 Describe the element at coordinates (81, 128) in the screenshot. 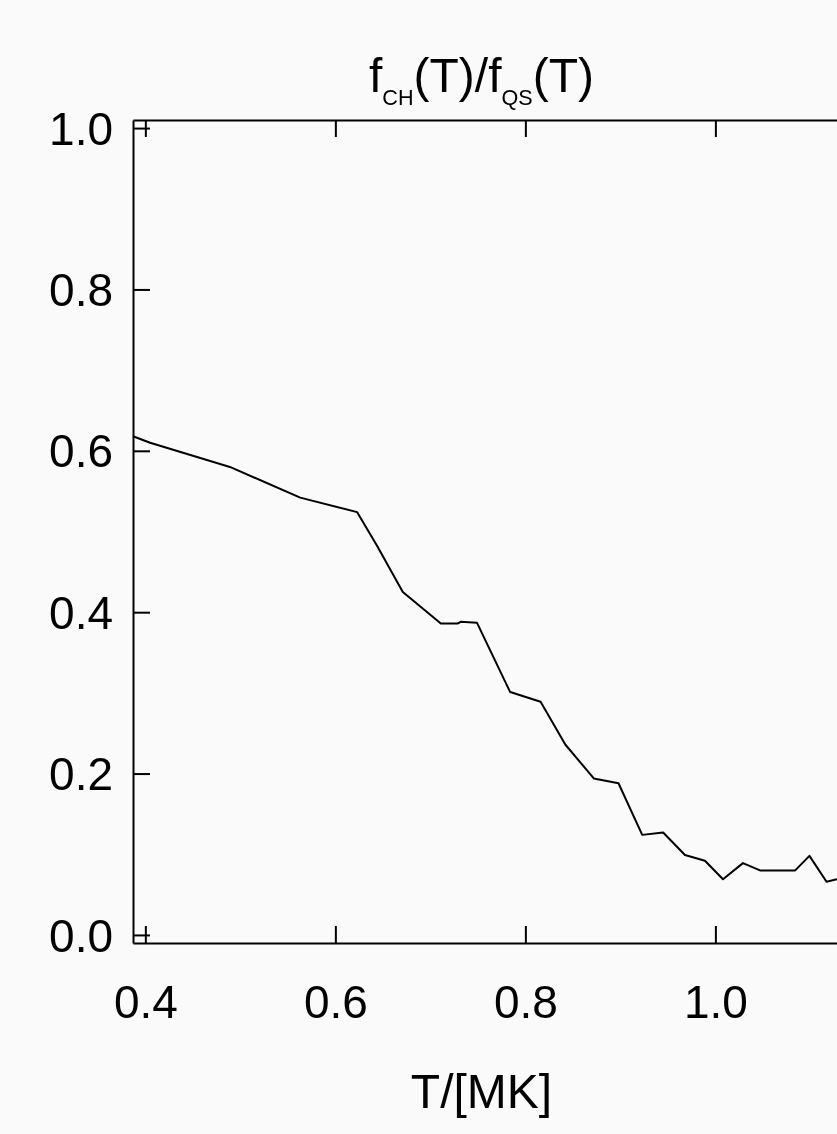

I see `y-tick-label: 1.0` at that location.